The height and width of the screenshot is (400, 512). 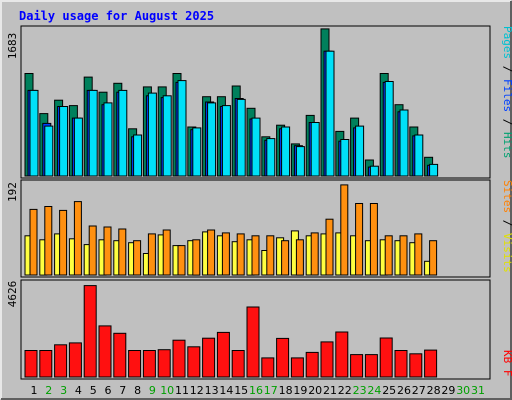 I want to click on day-label-30: 30, so click(x=463, y=390).